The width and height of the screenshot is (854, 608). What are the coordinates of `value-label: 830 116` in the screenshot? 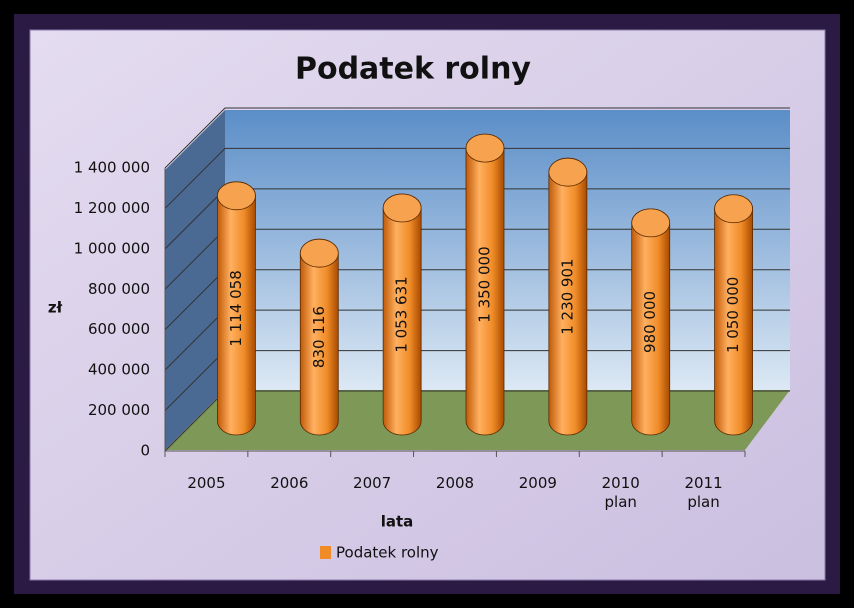 It's located at (319, 337).